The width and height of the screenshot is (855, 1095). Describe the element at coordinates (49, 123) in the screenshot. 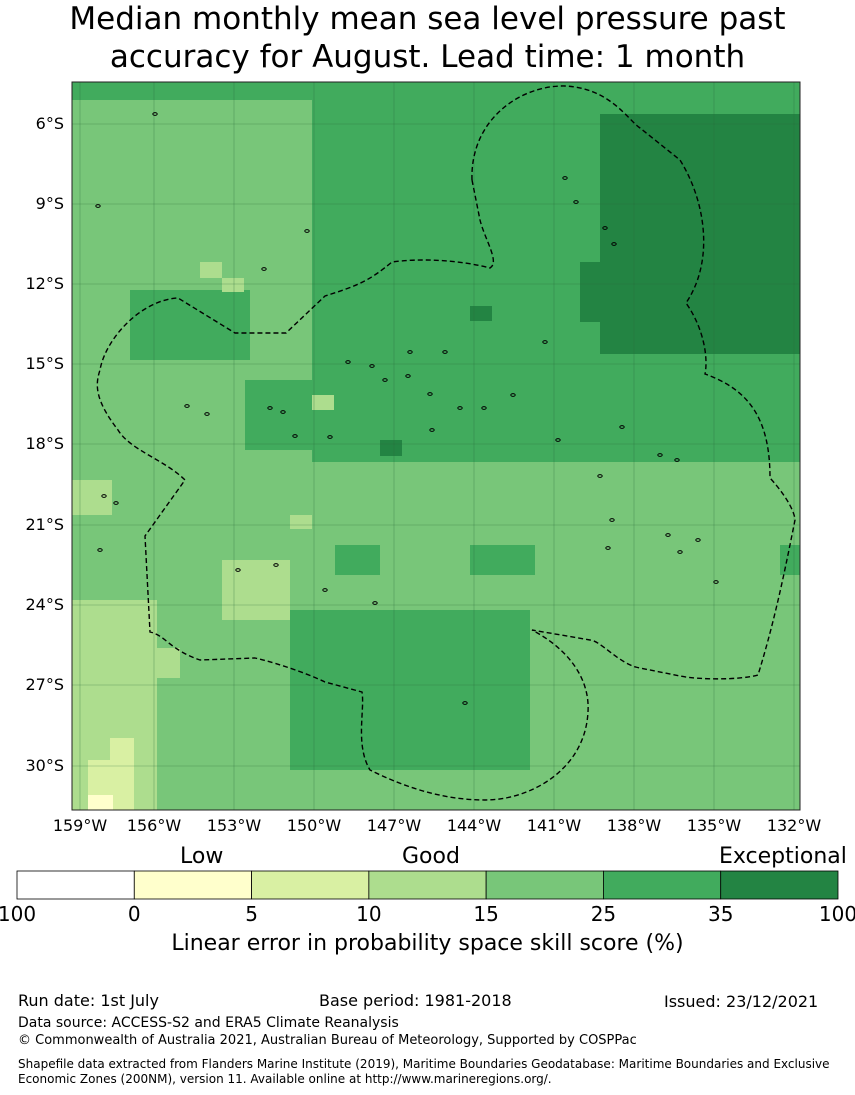

I see `latitude-label: 6°S` at that location.